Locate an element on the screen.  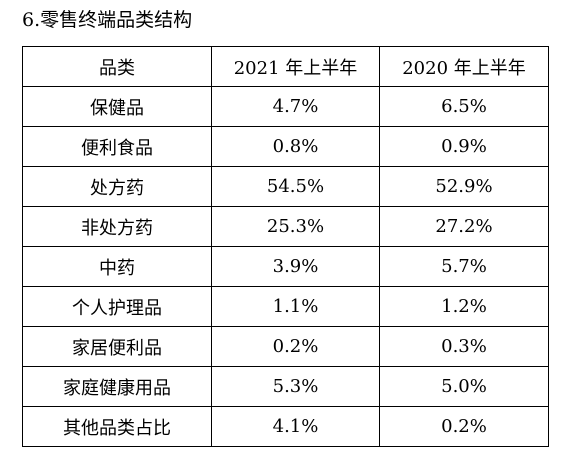
cell-category: 其他品类占比 is located at coordinates (117, 426).